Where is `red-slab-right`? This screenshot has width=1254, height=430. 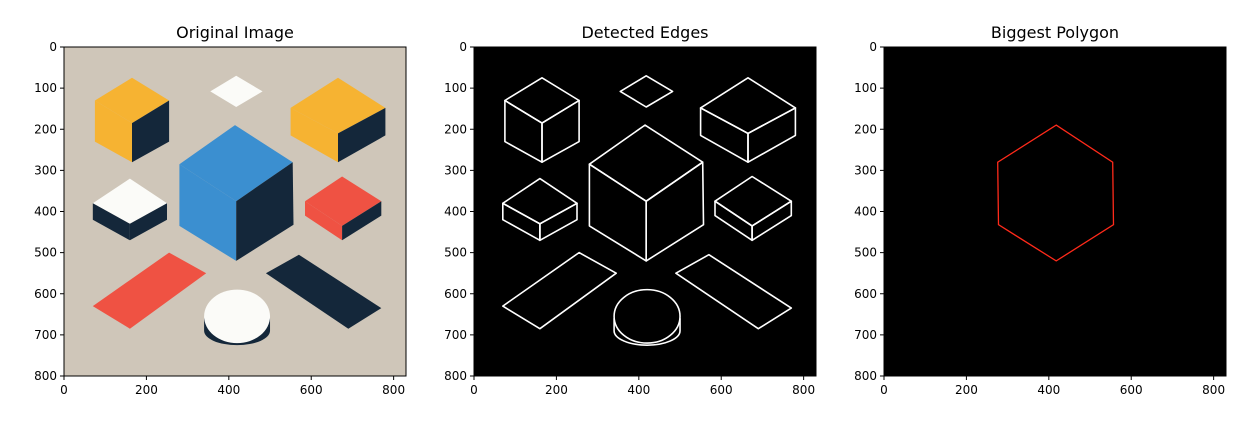
red-slab-right is located at coordinates (343, 208).